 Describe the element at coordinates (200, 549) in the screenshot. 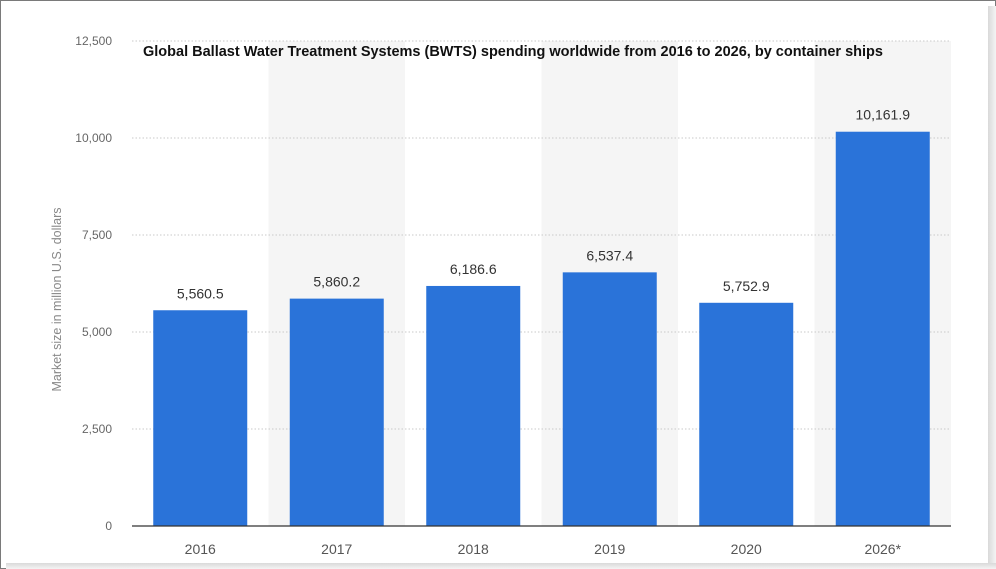

I see `x-tick-label: 2016` at that location.